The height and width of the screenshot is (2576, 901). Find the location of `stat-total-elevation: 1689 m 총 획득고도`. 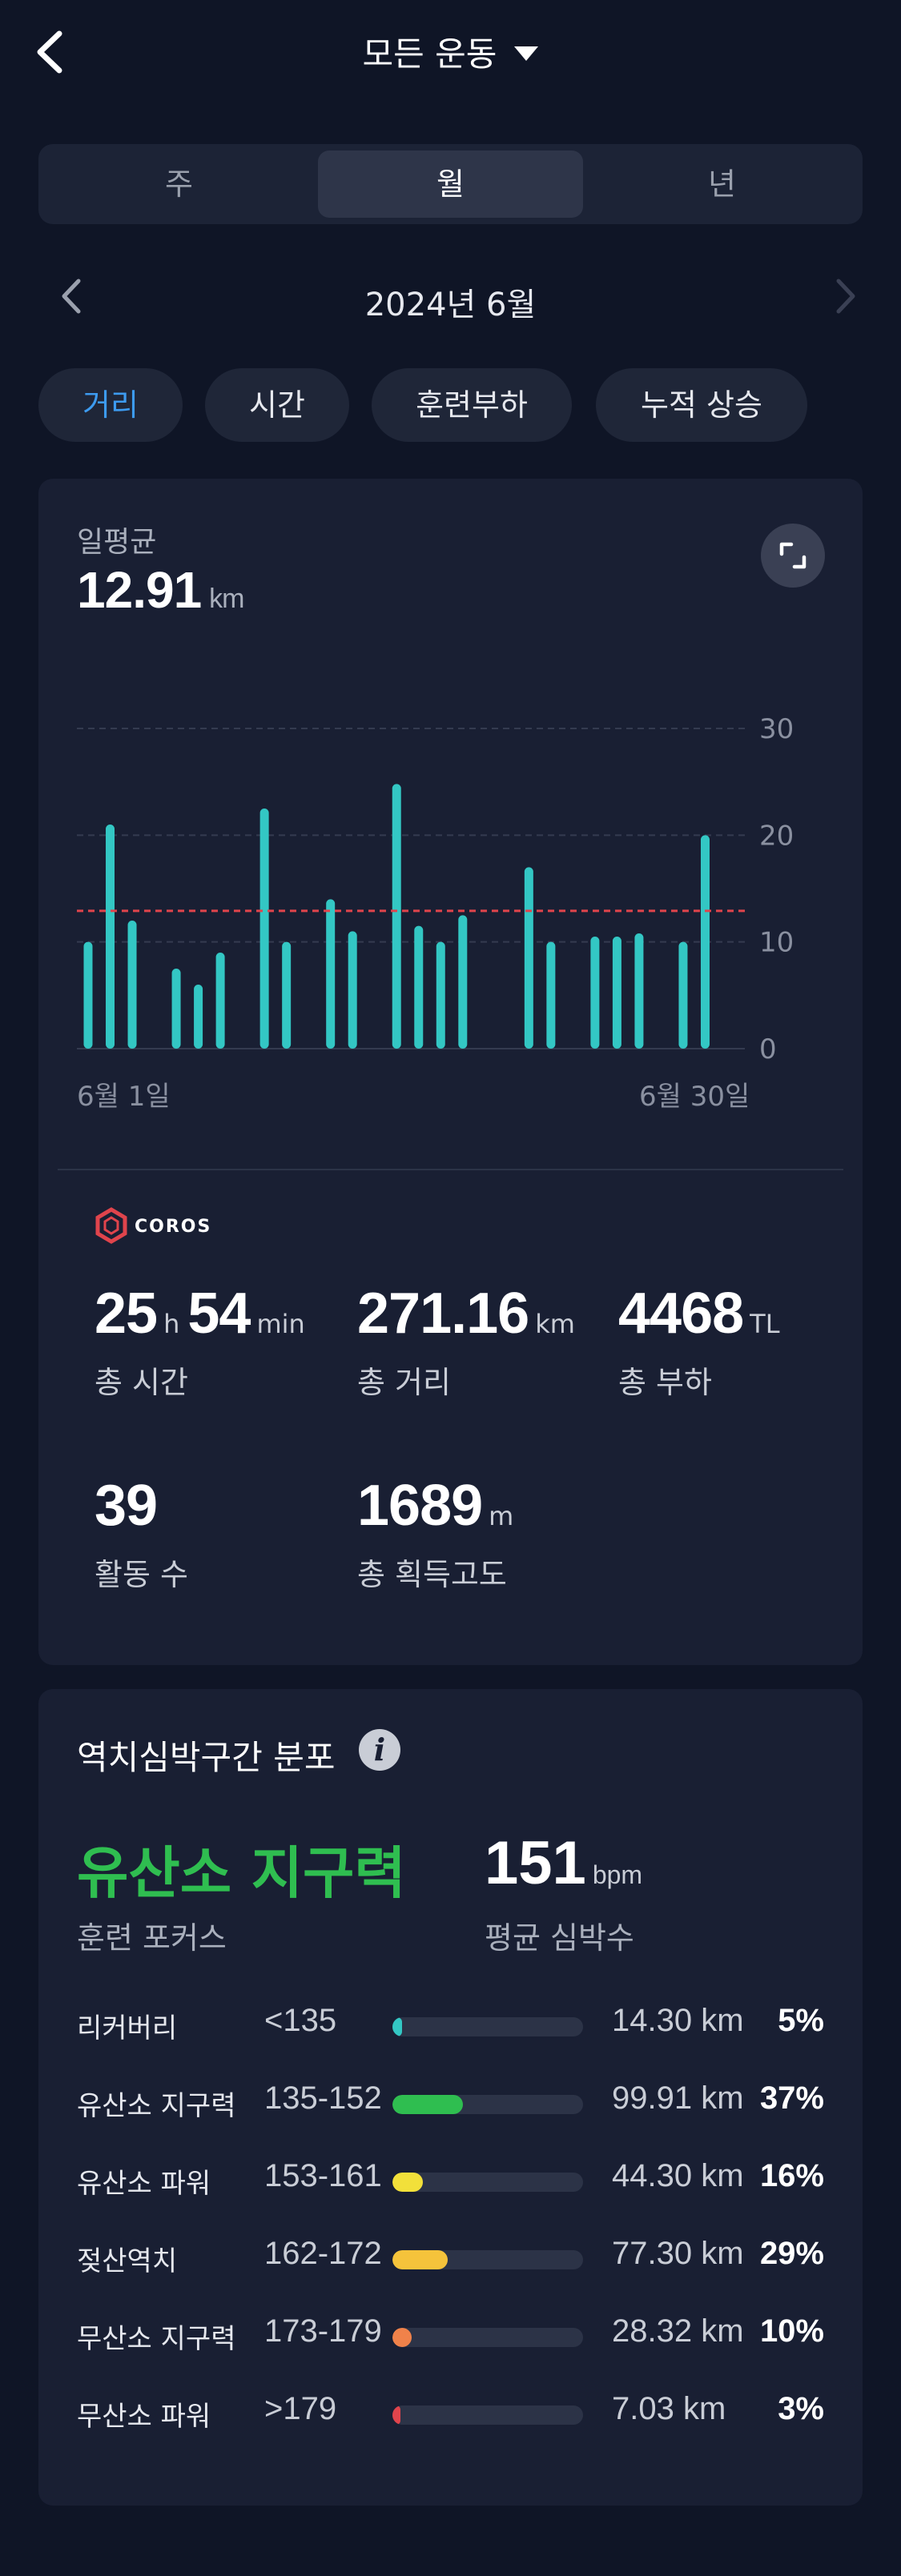

stat-total-elevation: 1689 m 총 획득고도 is located at coordinates (439, 1533).